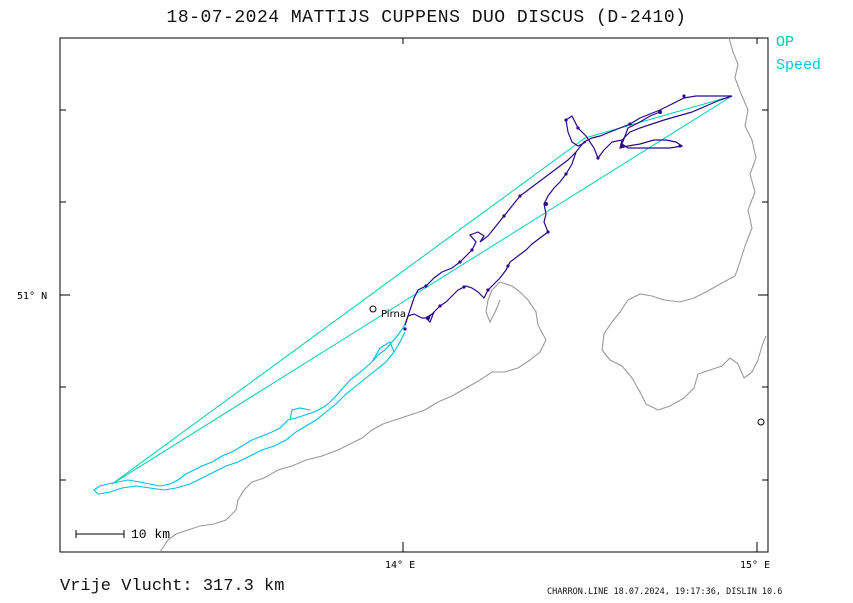 The height and width of the screenshot is (603, 853). I want to click on distance-text: Vrije Vlucht: 317.3 km, so click(172, 586).